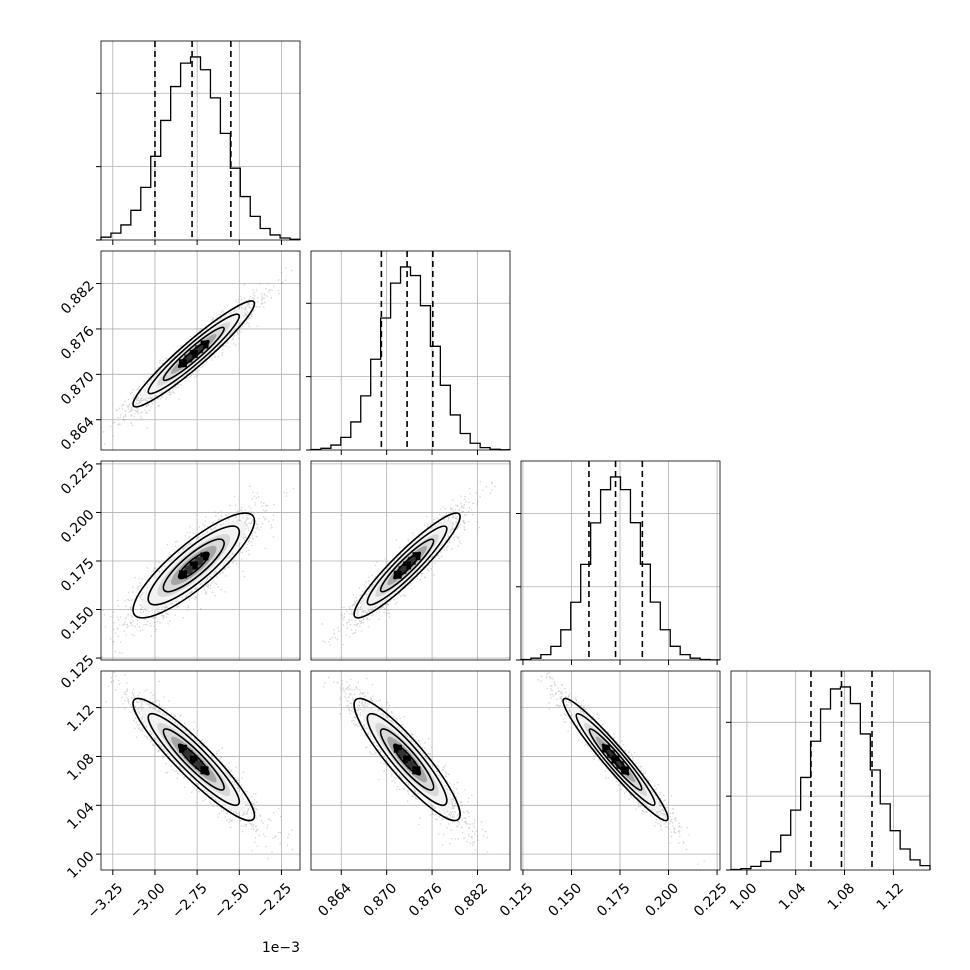 Image resolution: width=970 pixels, height=970 pixels. Describe the element at coordinates (80, 864) in the screenshot. I see `y-tick-label-3-0: 1.00` at that location.